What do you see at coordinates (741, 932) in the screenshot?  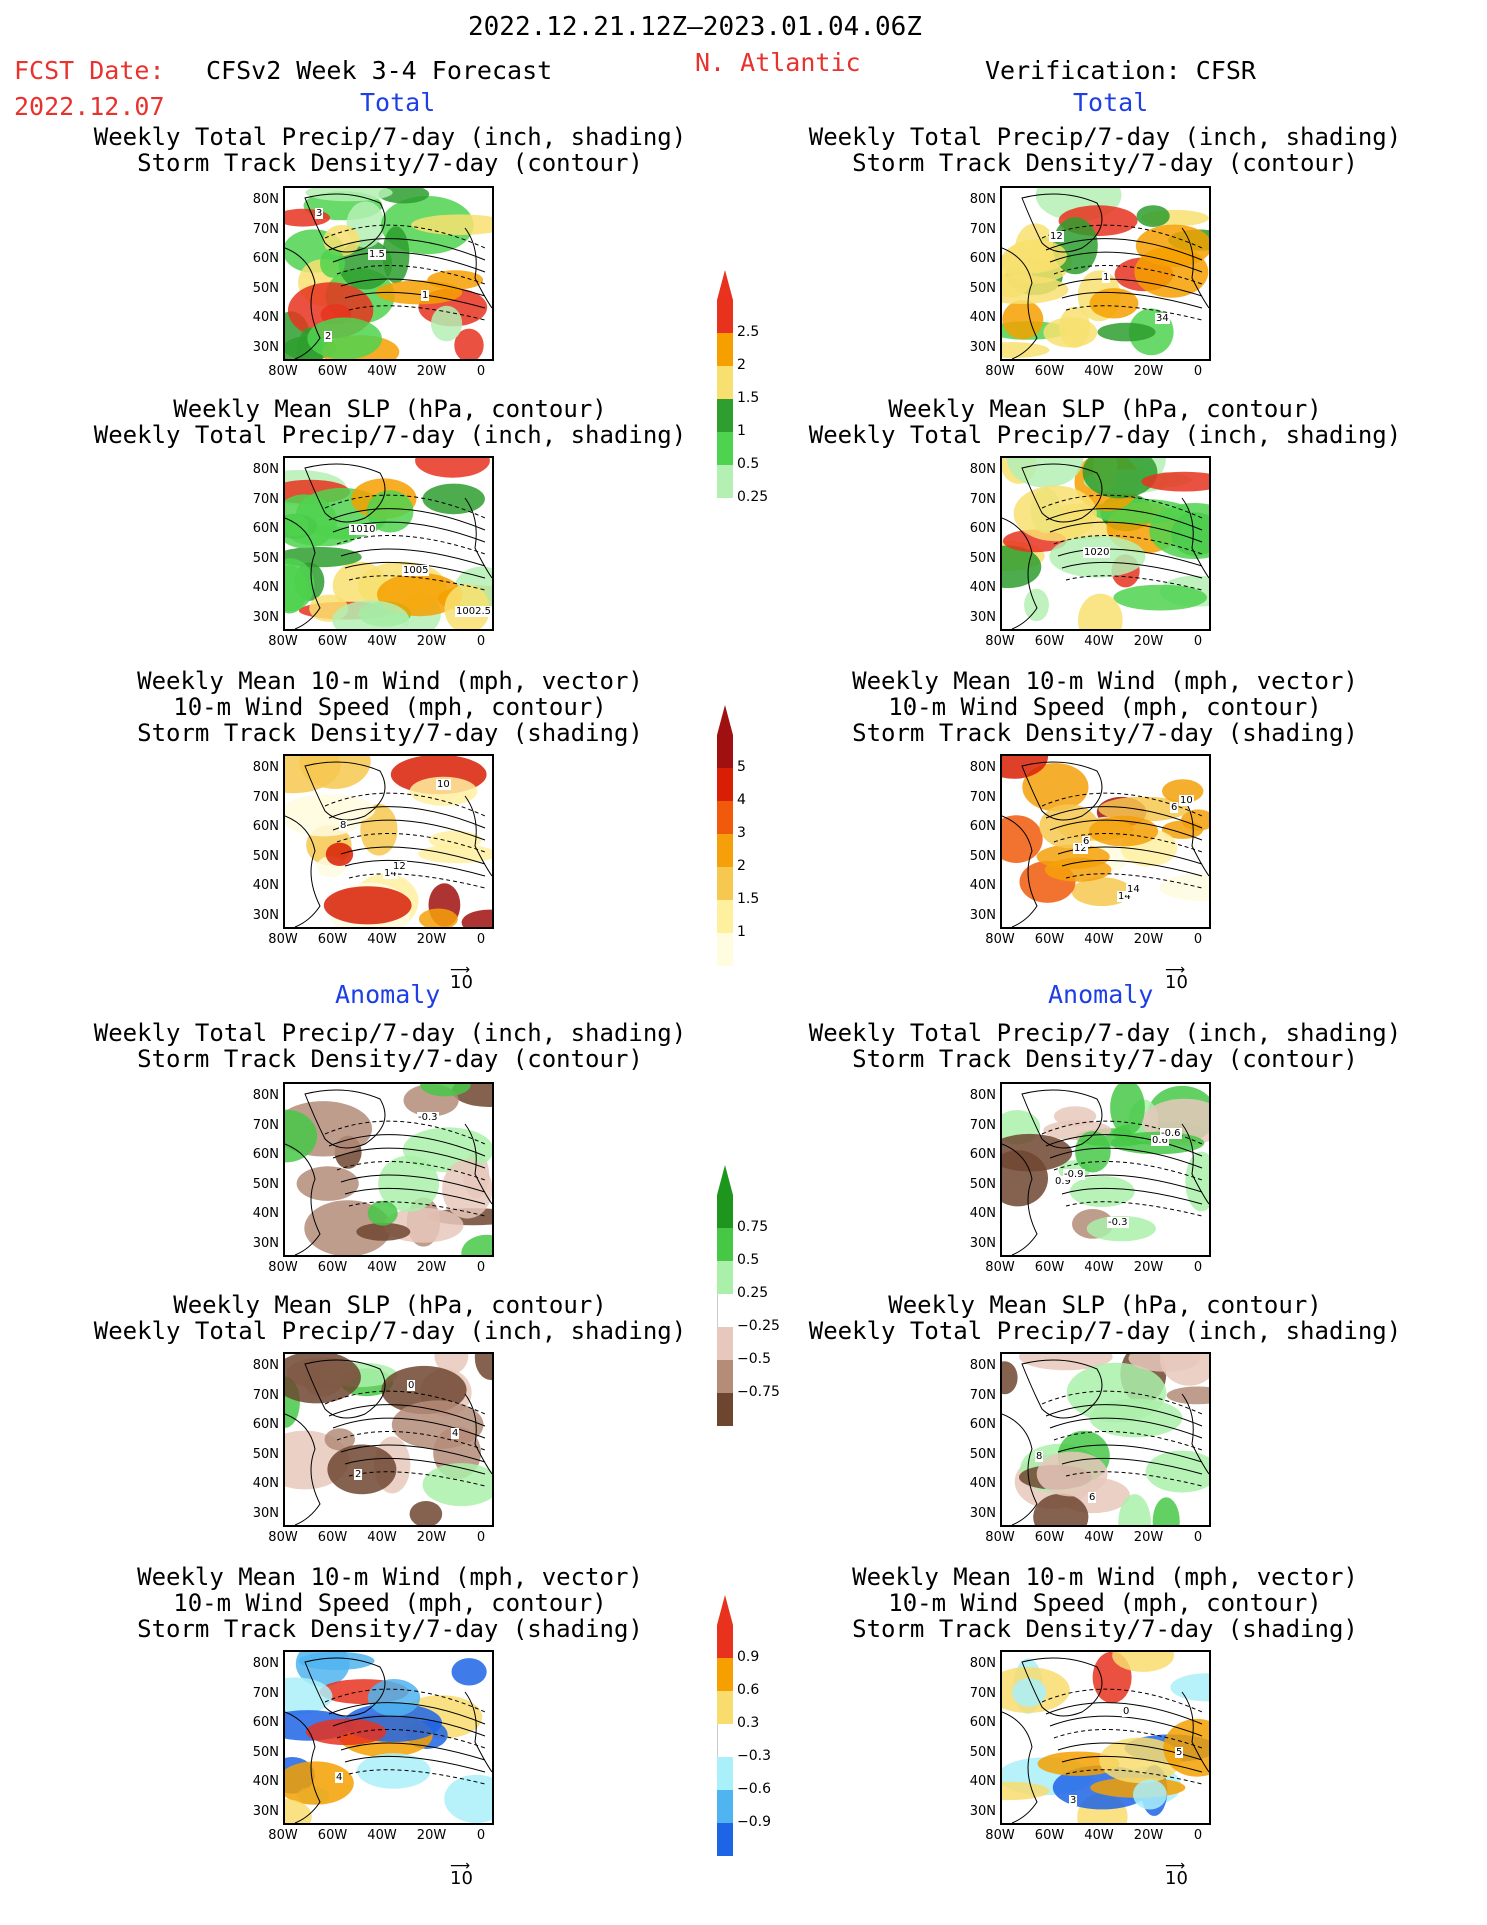 I see `colorbar-label: 1` at bounding box center [741, 932].